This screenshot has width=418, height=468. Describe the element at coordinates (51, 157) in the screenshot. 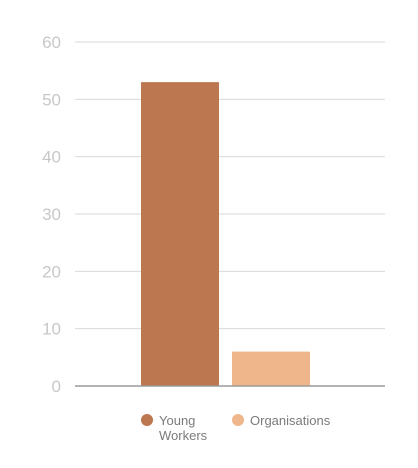

I see `y-tick-label: 40` at that location.